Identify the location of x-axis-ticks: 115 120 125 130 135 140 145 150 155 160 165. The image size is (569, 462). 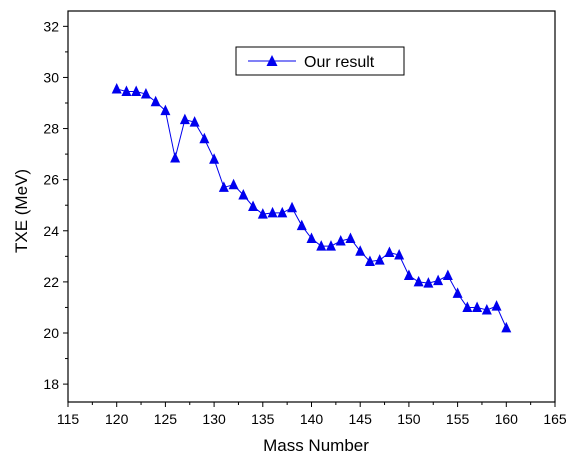
(312, 414).